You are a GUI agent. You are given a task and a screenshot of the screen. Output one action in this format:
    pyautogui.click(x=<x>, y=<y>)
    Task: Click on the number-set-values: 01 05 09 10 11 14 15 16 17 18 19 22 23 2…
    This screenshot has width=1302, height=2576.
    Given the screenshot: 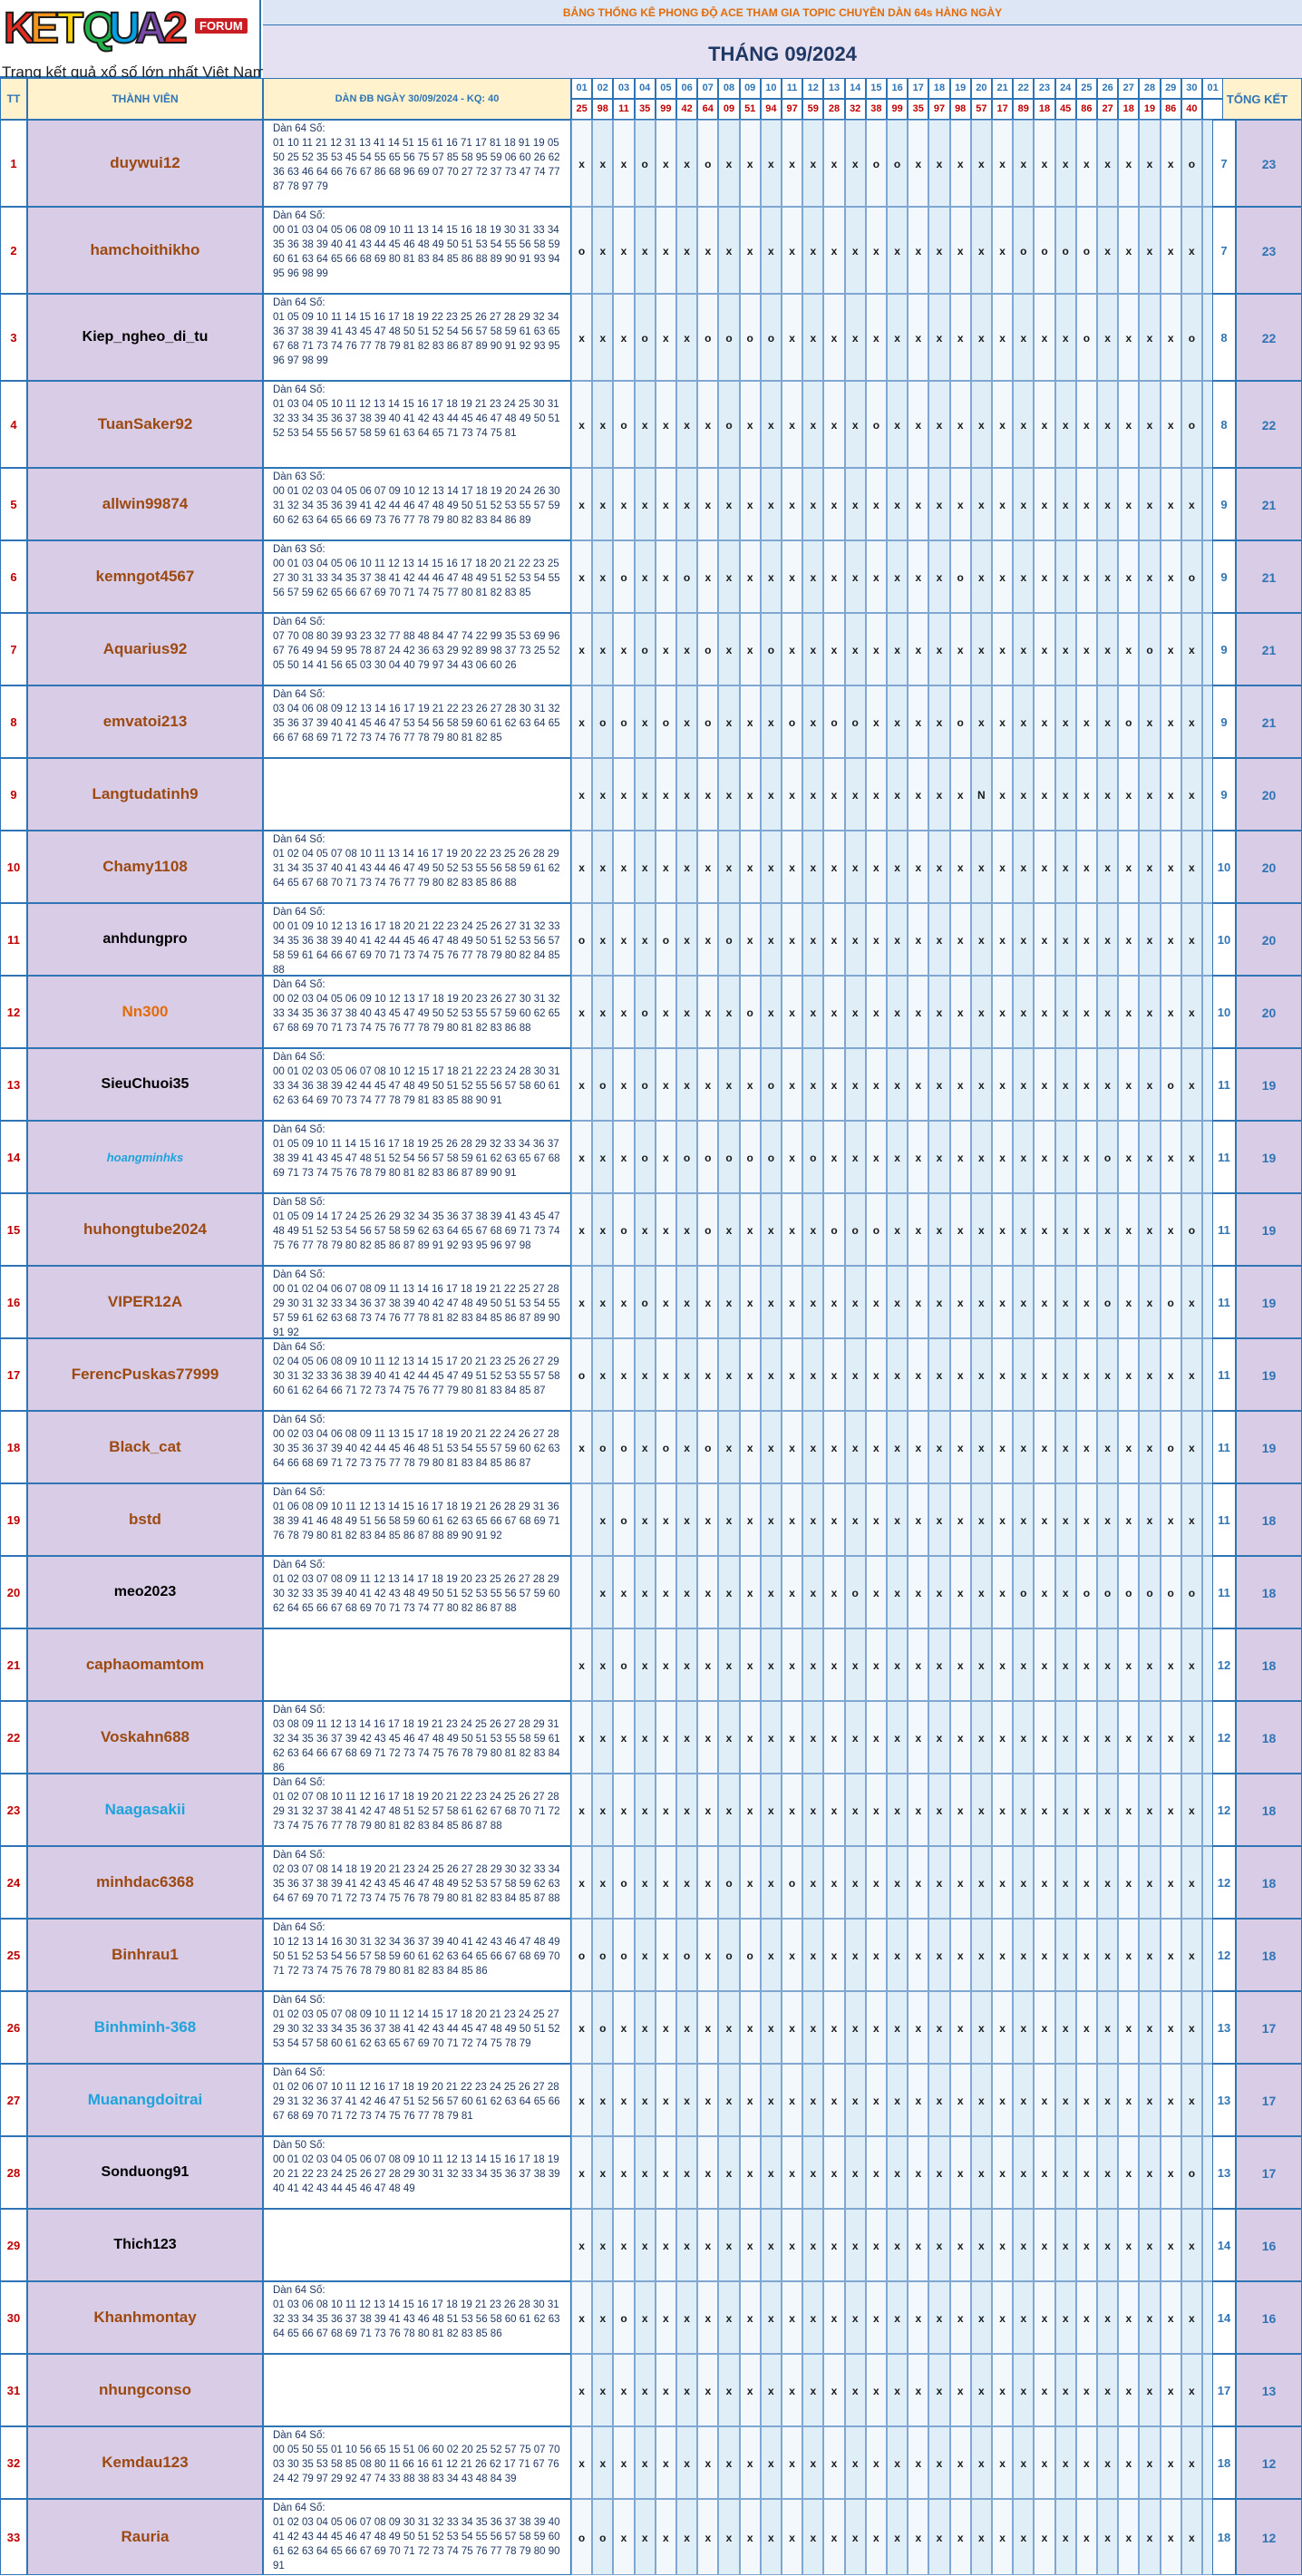 What is the action you would take?
    pyautogui.click(x=416, y=339)
    